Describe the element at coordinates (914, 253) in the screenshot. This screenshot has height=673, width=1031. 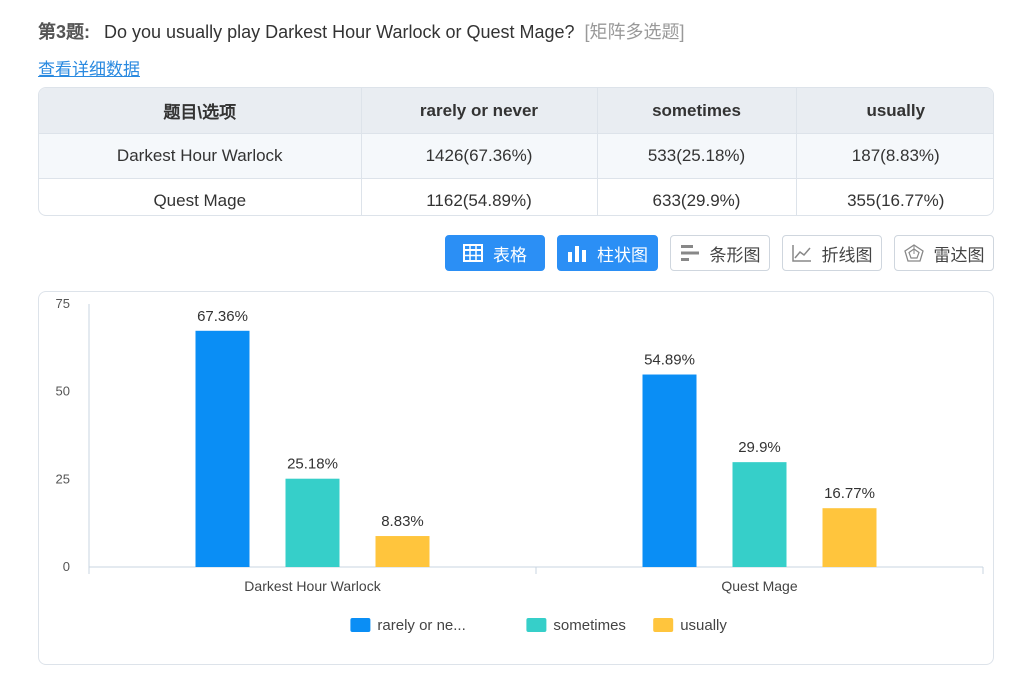
I see `radar-chart-icon` at that location.